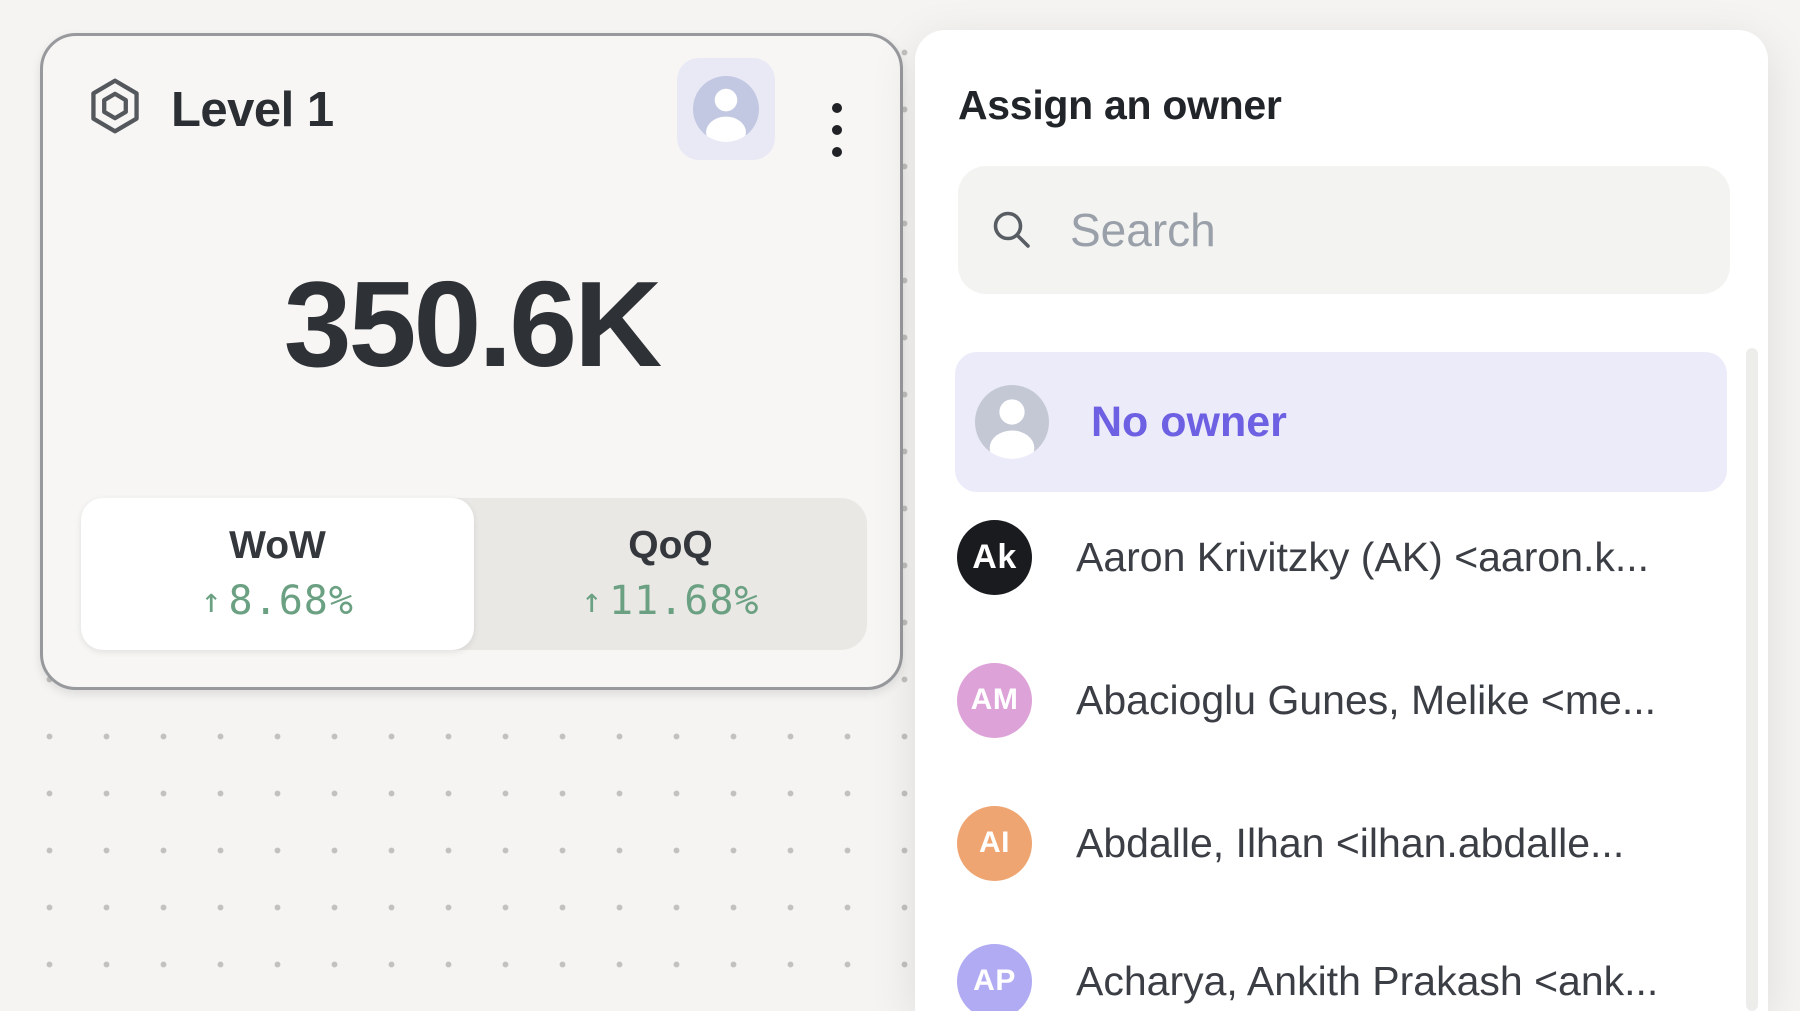 The height and width of the screenshot is (1011, 1800). What do you see at coordinates (994, 843) in the screenshot?
I see `avatar: AI` at bounding box center [994, 843].